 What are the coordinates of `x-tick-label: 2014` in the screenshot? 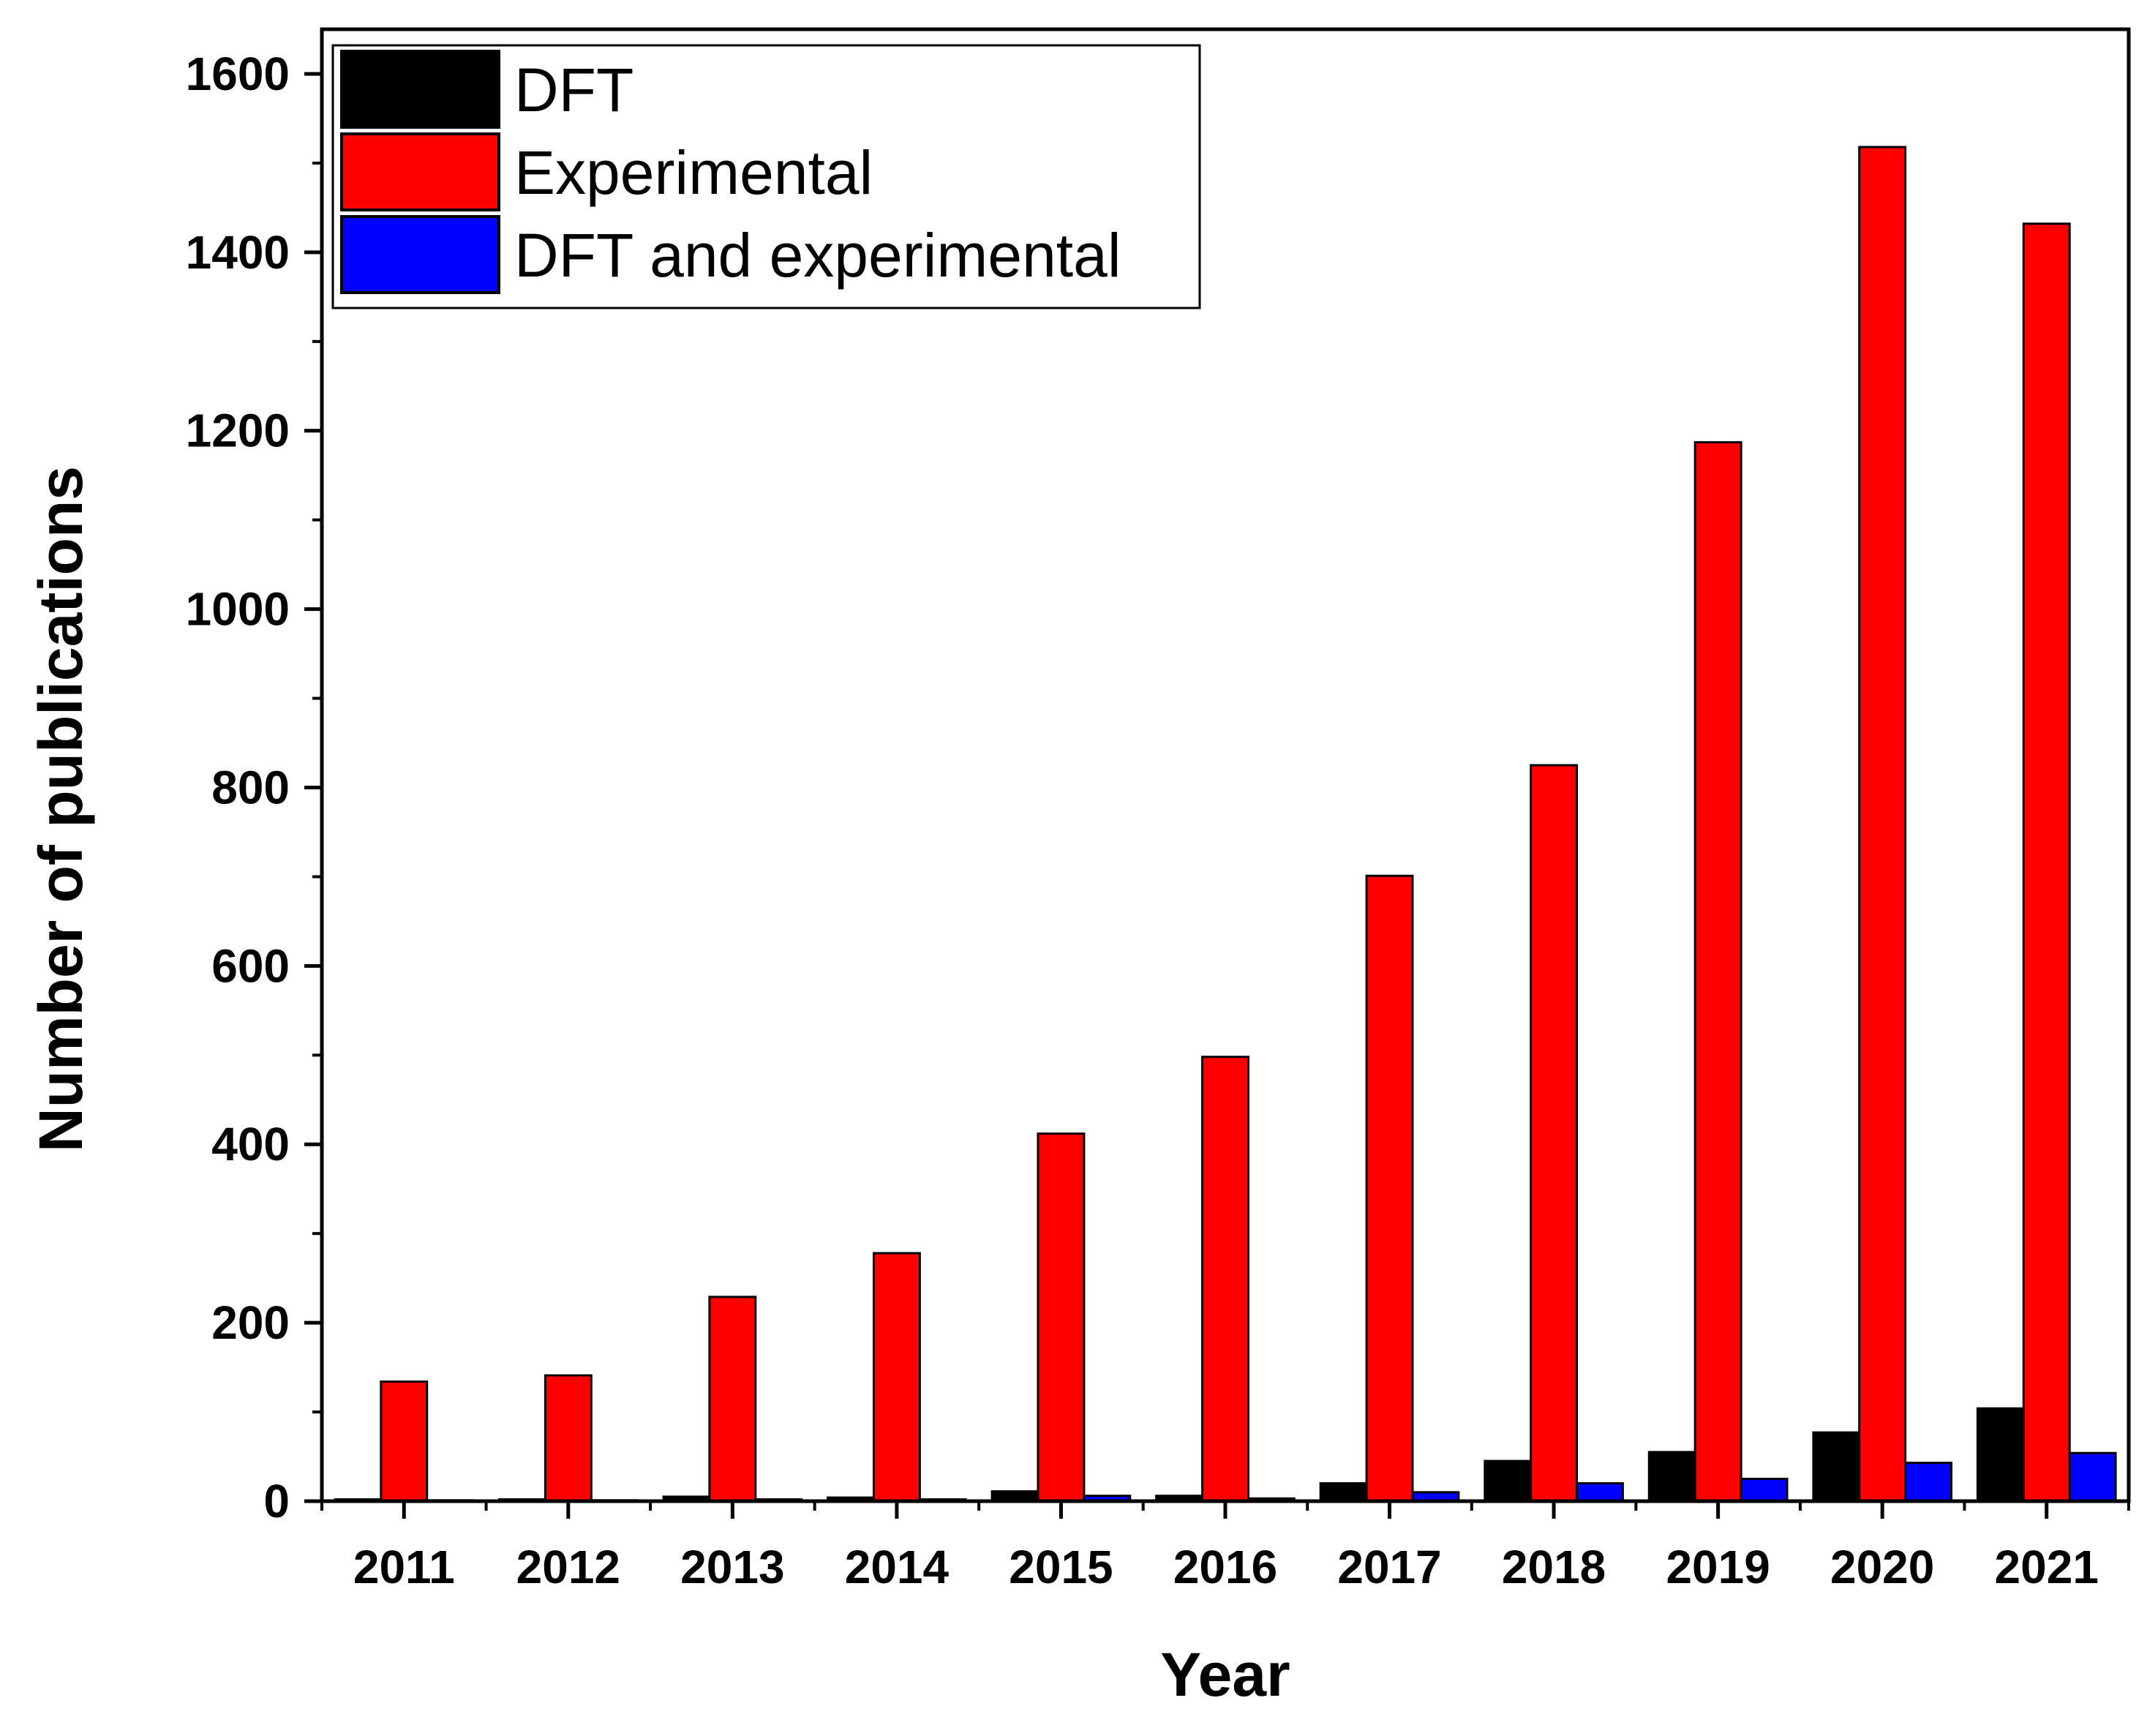 It's located at (898, 1567).